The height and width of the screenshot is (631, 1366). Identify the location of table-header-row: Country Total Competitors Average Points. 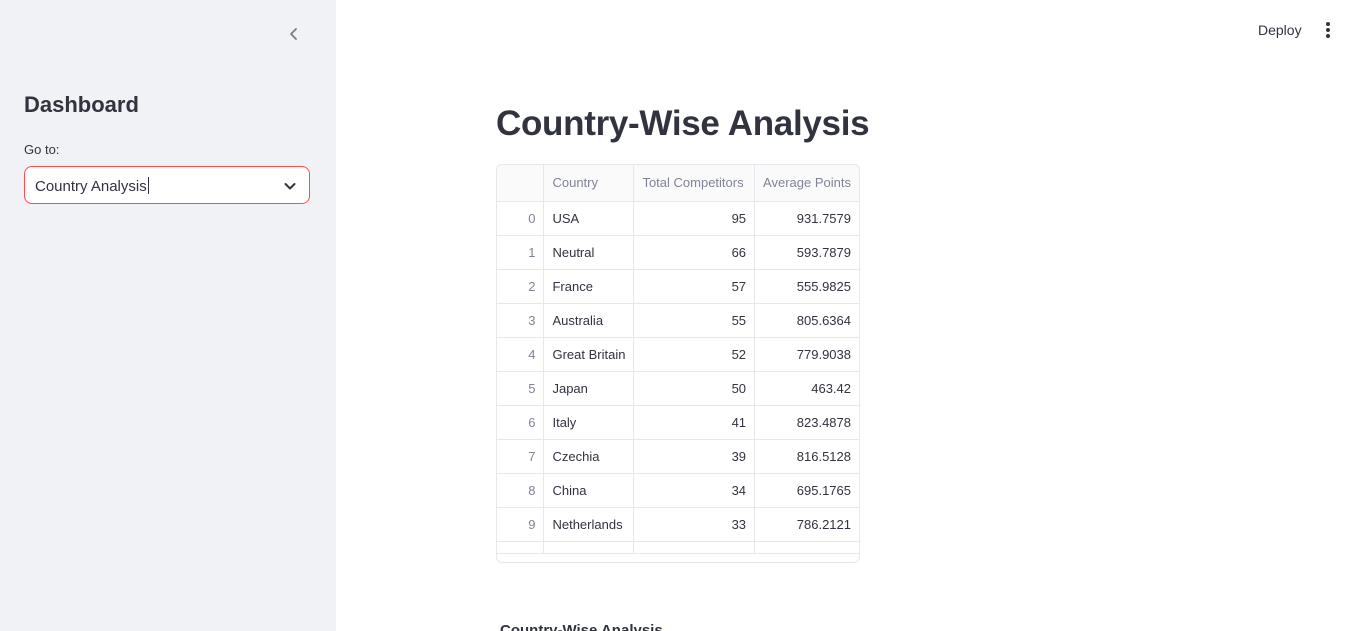
(678, 183).